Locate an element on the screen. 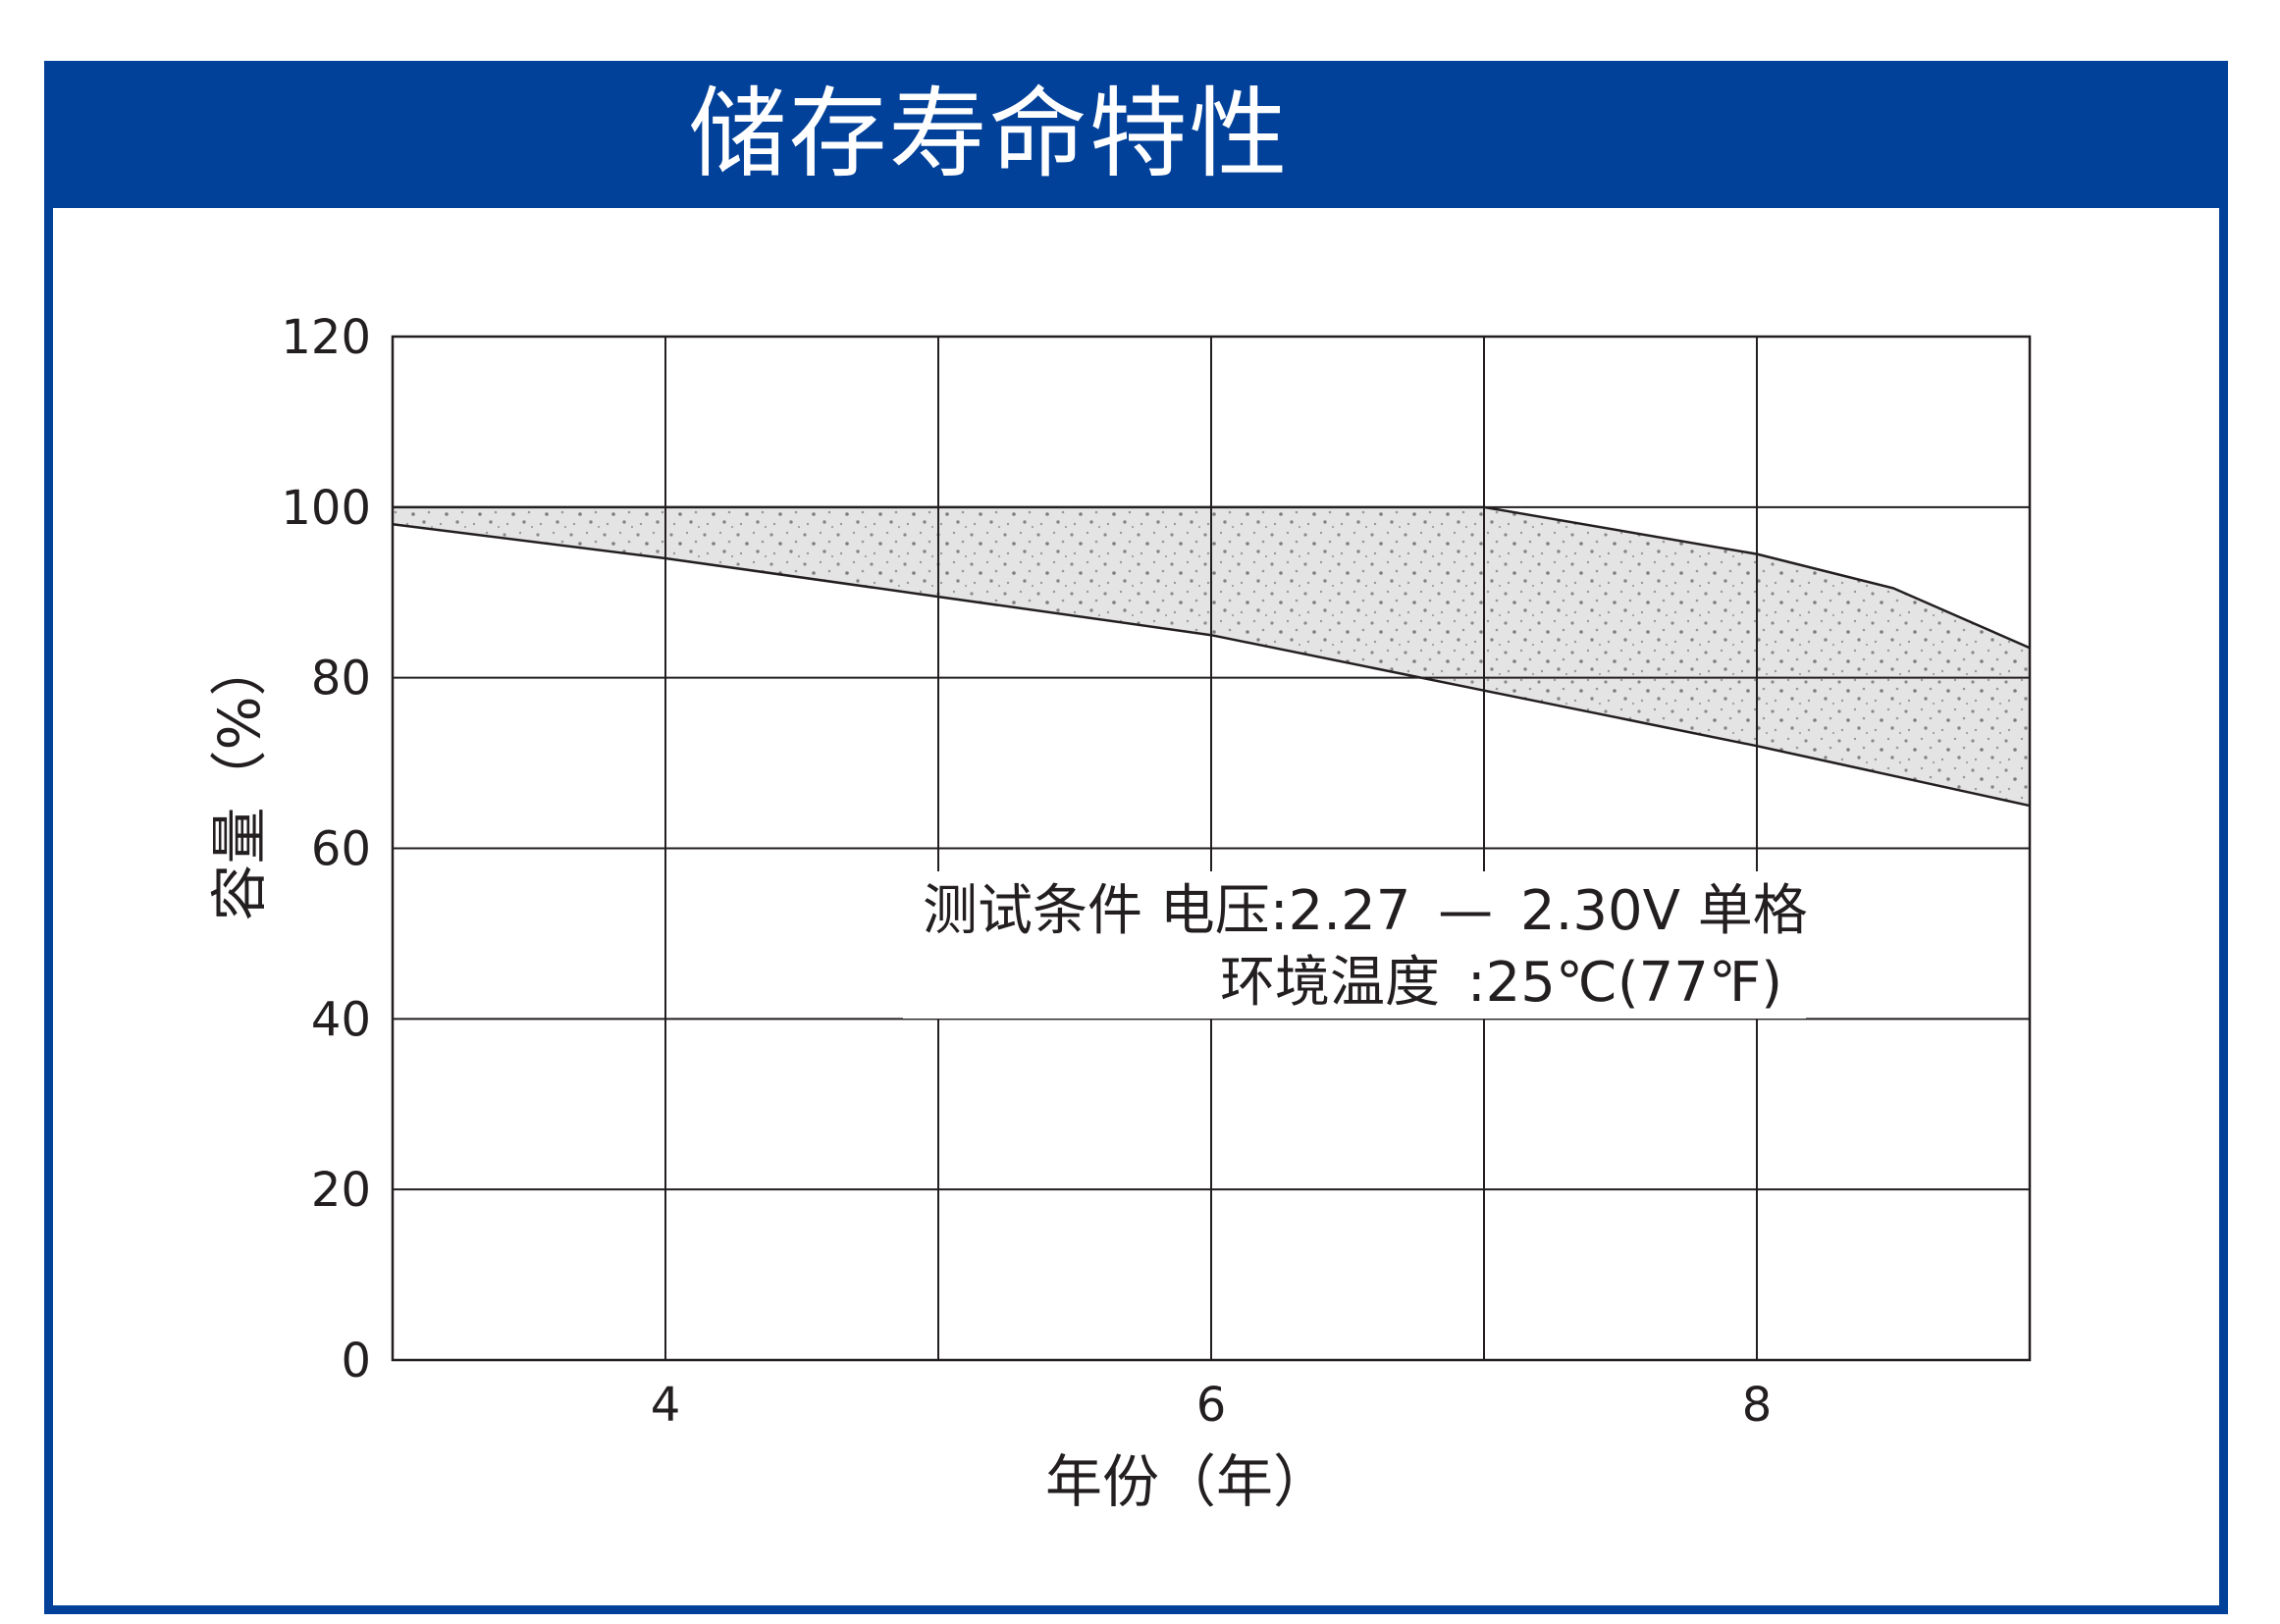 Image resolution: width=2280 pixels, height=1624 pixels. upper-capacity-line is located at coordinates (1212, 577).